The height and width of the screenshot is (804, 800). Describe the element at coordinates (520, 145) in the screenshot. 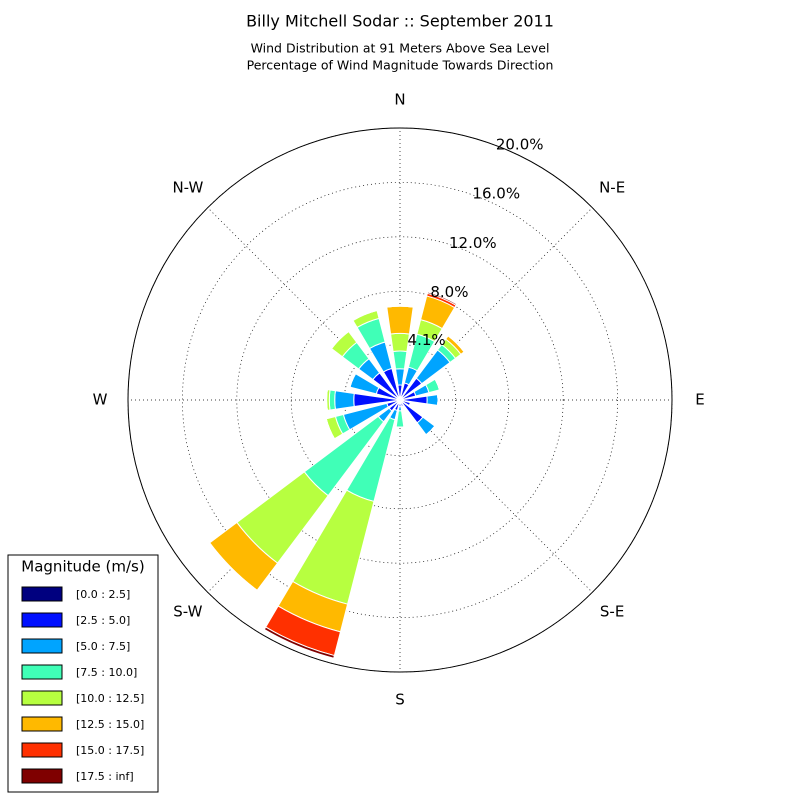

I see `r-tick-label: 20.0%` at that location.